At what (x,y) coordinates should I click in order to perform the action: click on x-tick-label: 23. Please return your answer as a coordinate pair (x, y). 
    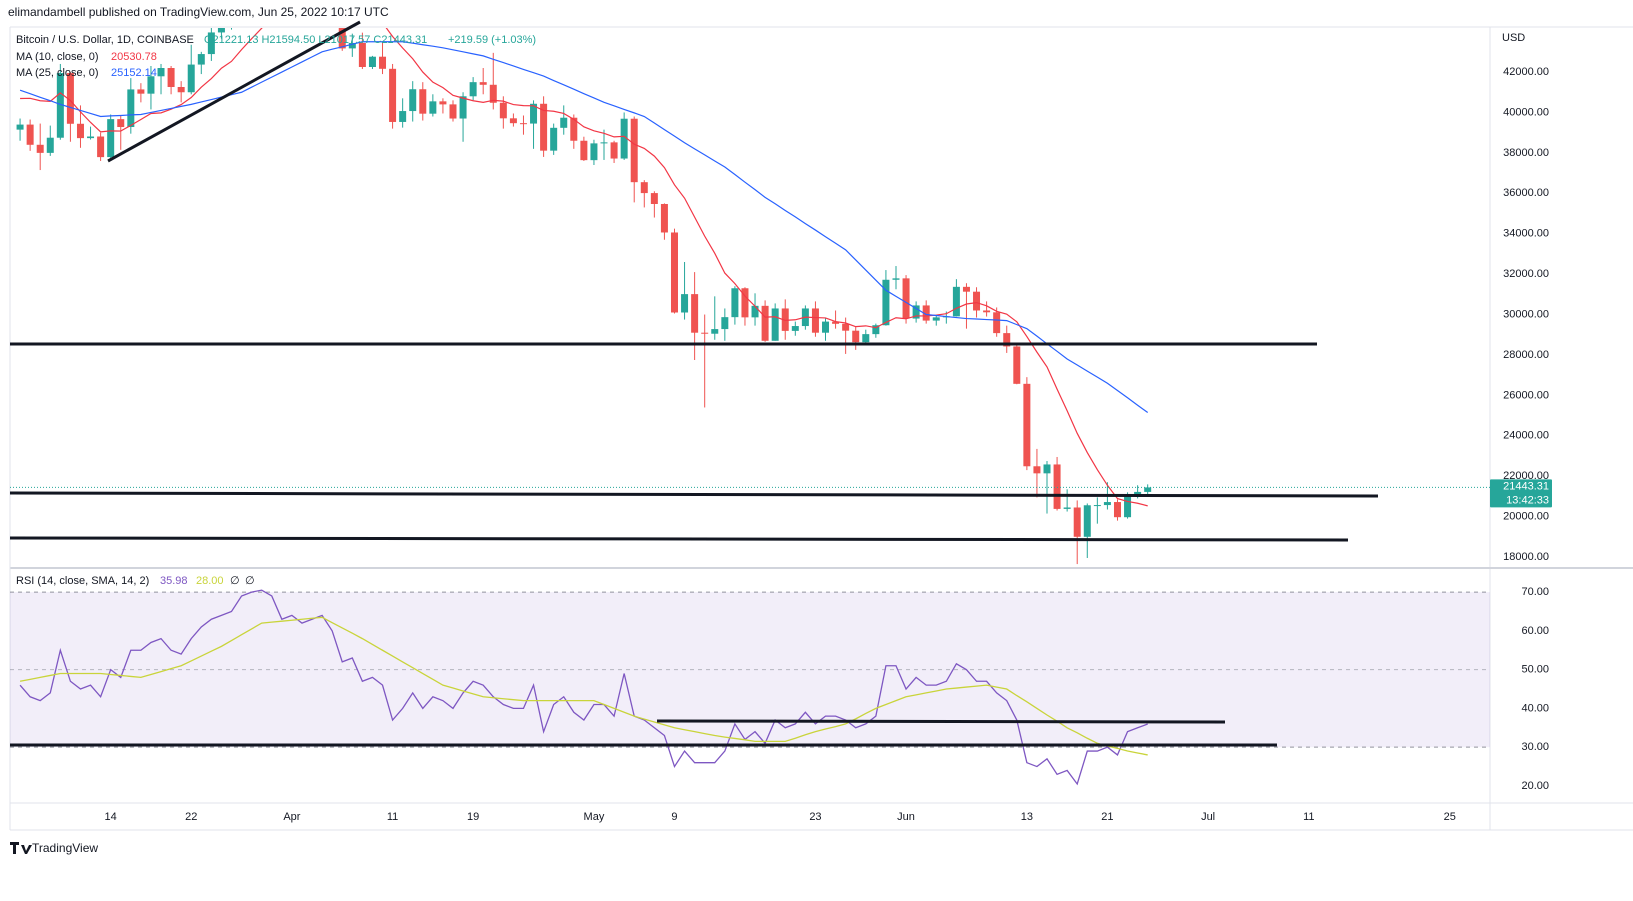
    Looking at the image, I should click on (815, 817).